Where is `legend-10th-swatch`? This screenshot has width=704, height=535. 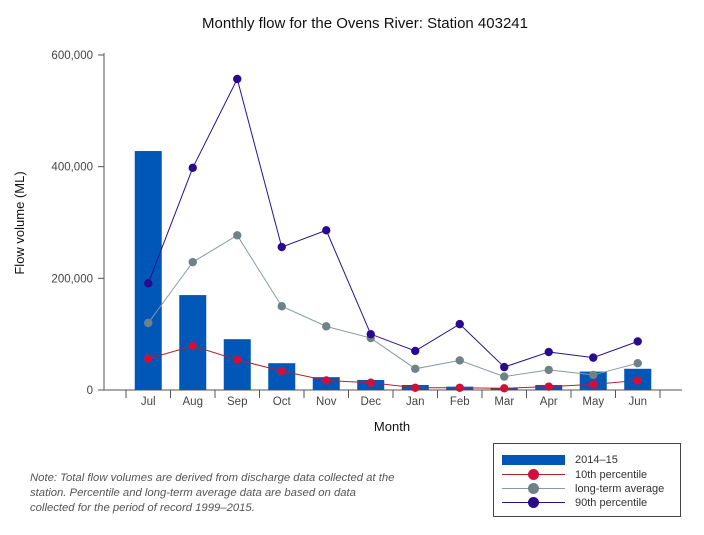
legend-10th-swatch is located at coordinates (533, 475).